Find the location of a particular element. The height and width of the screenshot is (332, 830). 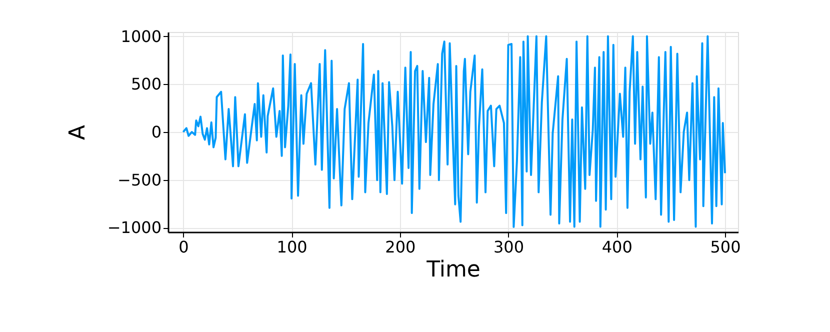

y-tick-label: 0 is located at coordinates (156, 132).